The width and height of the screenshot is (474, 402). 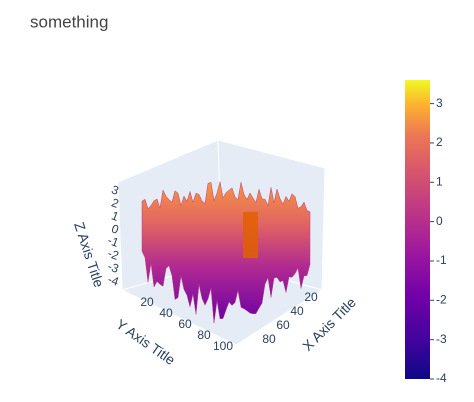 What do you see at coordinates (115, 190) in the screenshot?
I see `z-tick-label: 3` at bounding box center [115, 190].